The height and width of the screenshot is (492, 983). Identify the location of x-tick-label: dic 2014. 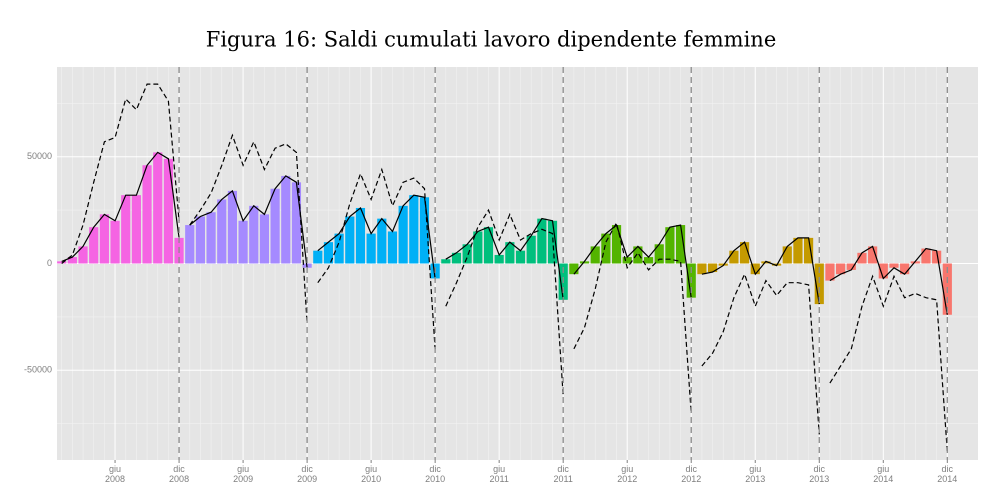
(947, 474).